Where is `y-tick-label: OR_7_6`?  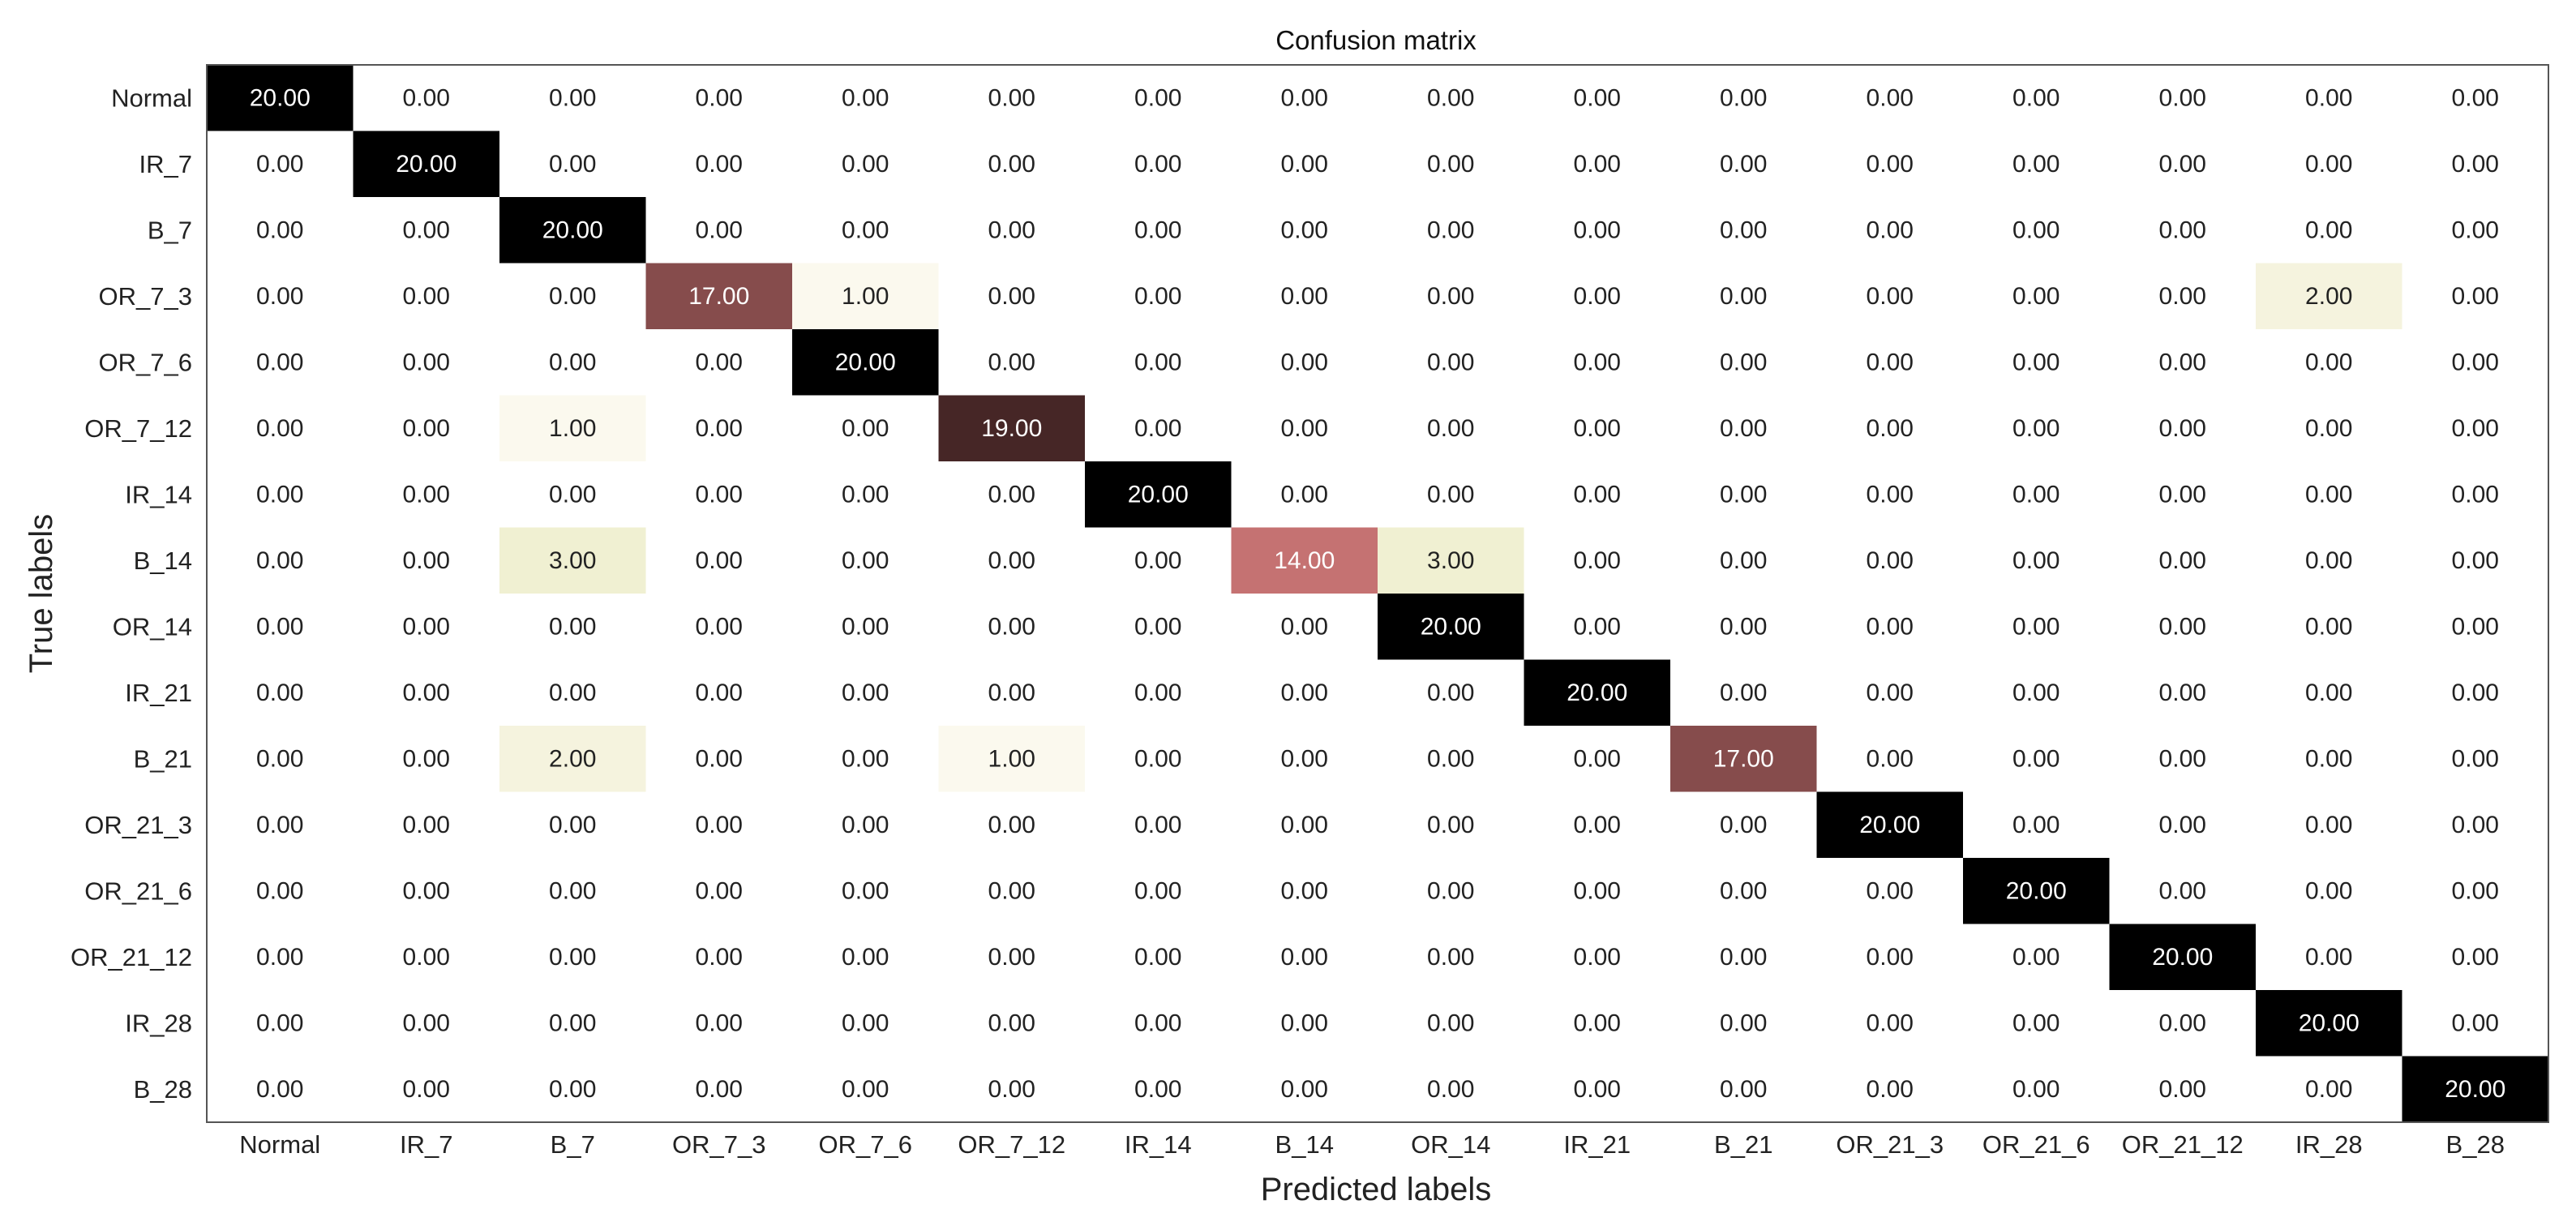
y-tick-label: OR_7_6 is located at coordinates (145, 362).